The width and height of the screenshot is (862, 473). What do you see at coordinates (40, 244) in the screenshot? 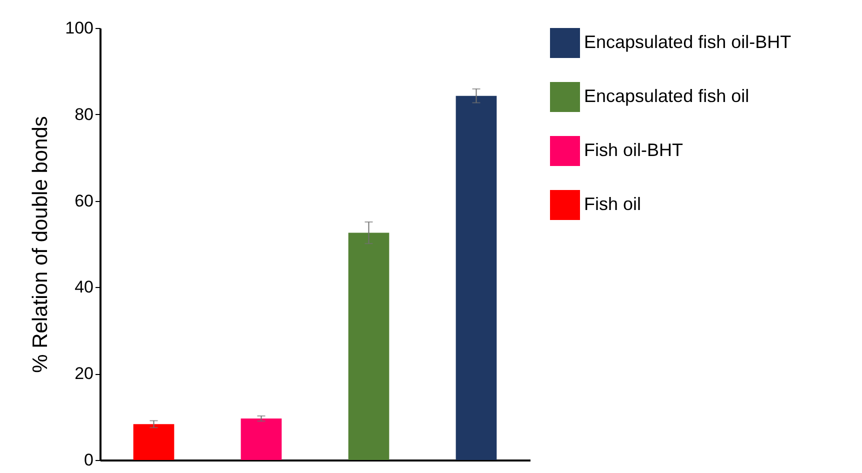
I see `y-axis-title: % Relation of double bonds` at bounding box center [40, 244].